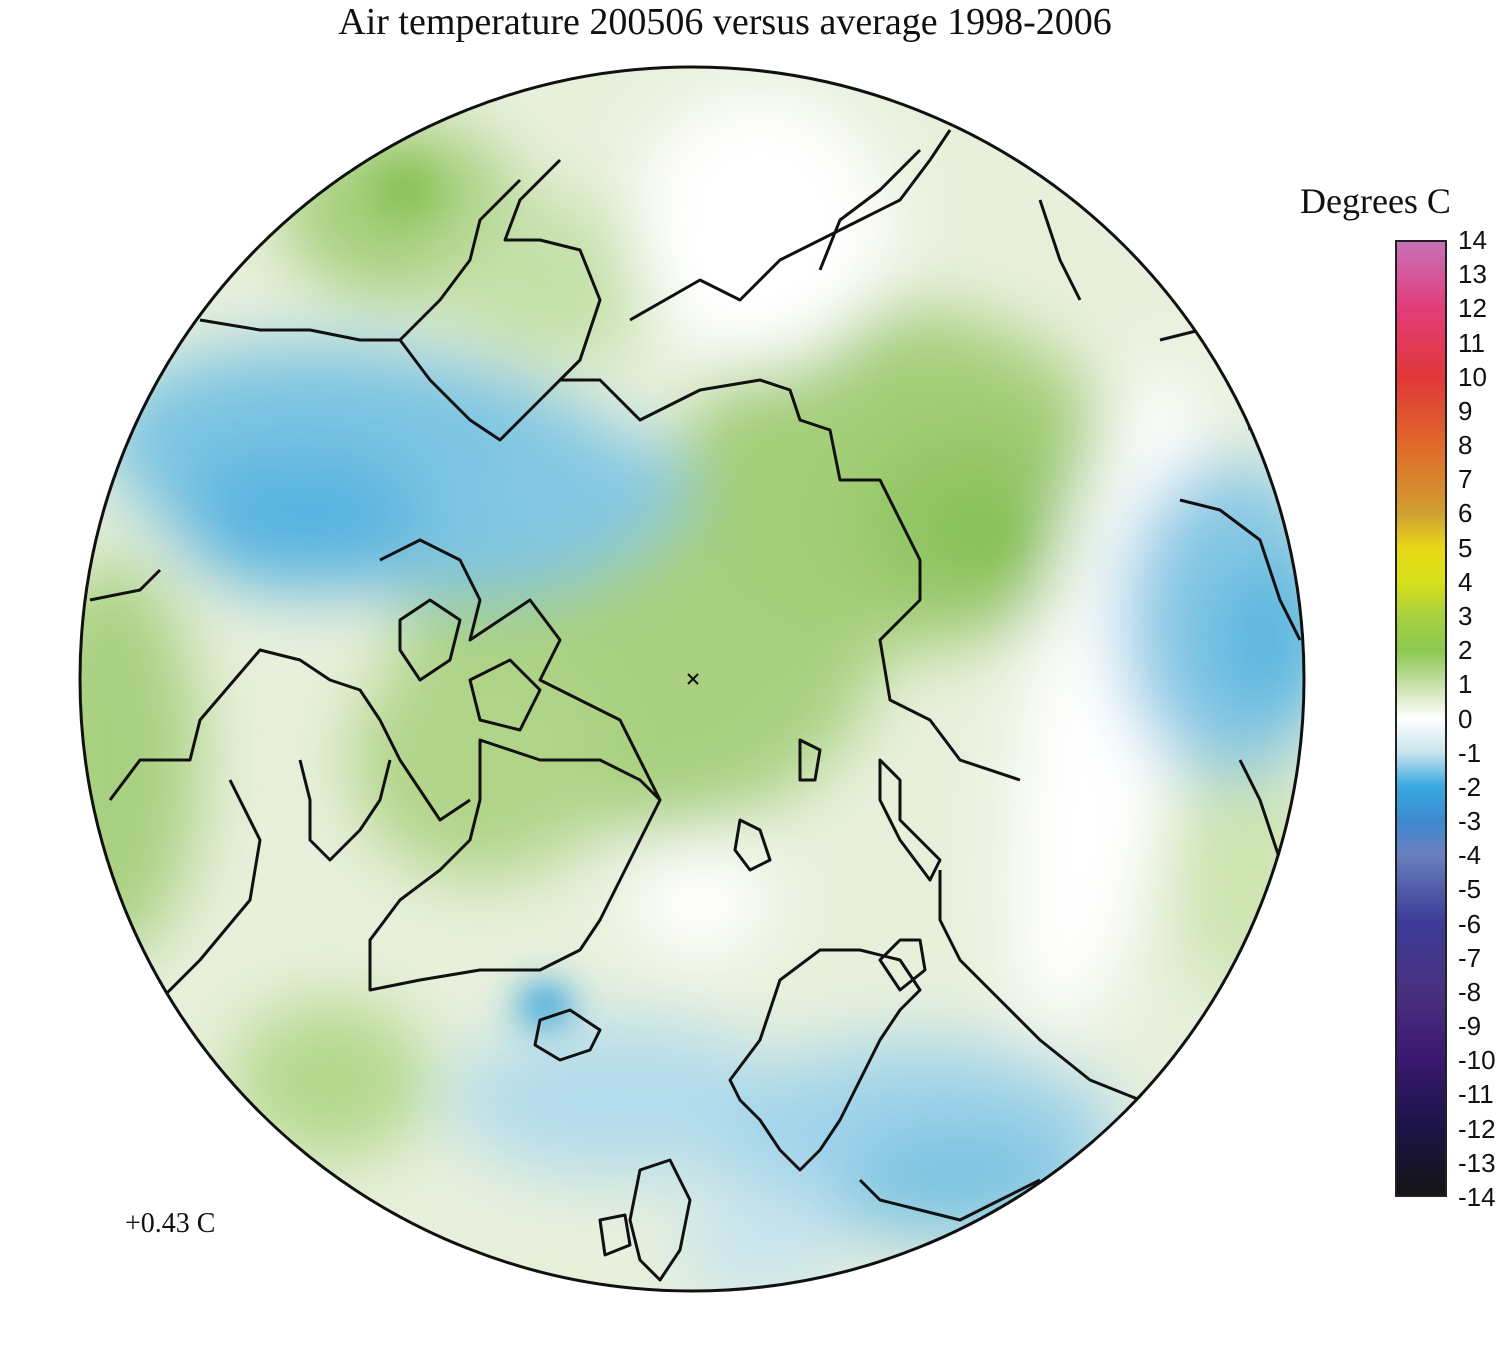 The height and width of the screenshot is (1368, 1500). Describe the element at coordinates (1470, 957) in the screenshot. I see `legend-tick-label: -7` at that location.